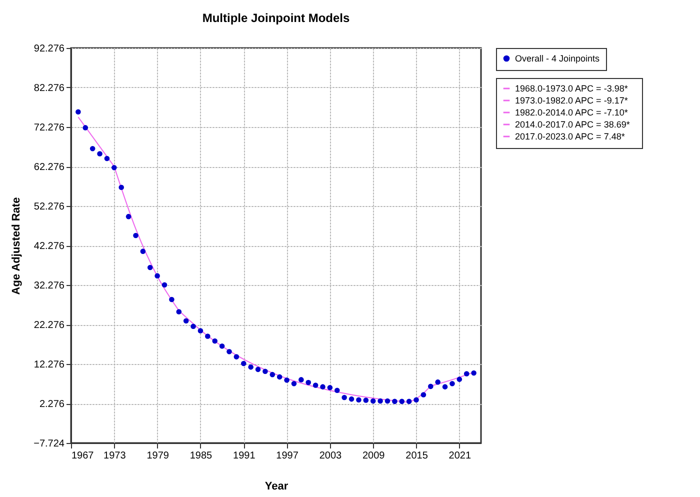 The height and width of the screenshot is (497, 700). What do you see at coordinates (16, 246) in the screenshot?
I see `y-axis-title: Age Adjusted Rate` at bounding box center [16, 246].